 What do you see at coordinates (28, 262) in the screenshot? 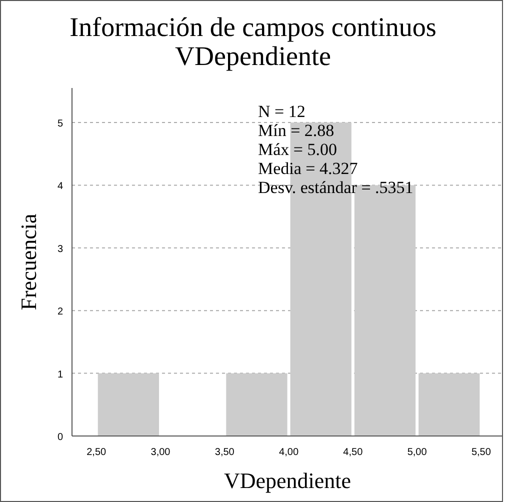
I see `y-axis-title: Frecuencia` at bounding box center [28, 262].